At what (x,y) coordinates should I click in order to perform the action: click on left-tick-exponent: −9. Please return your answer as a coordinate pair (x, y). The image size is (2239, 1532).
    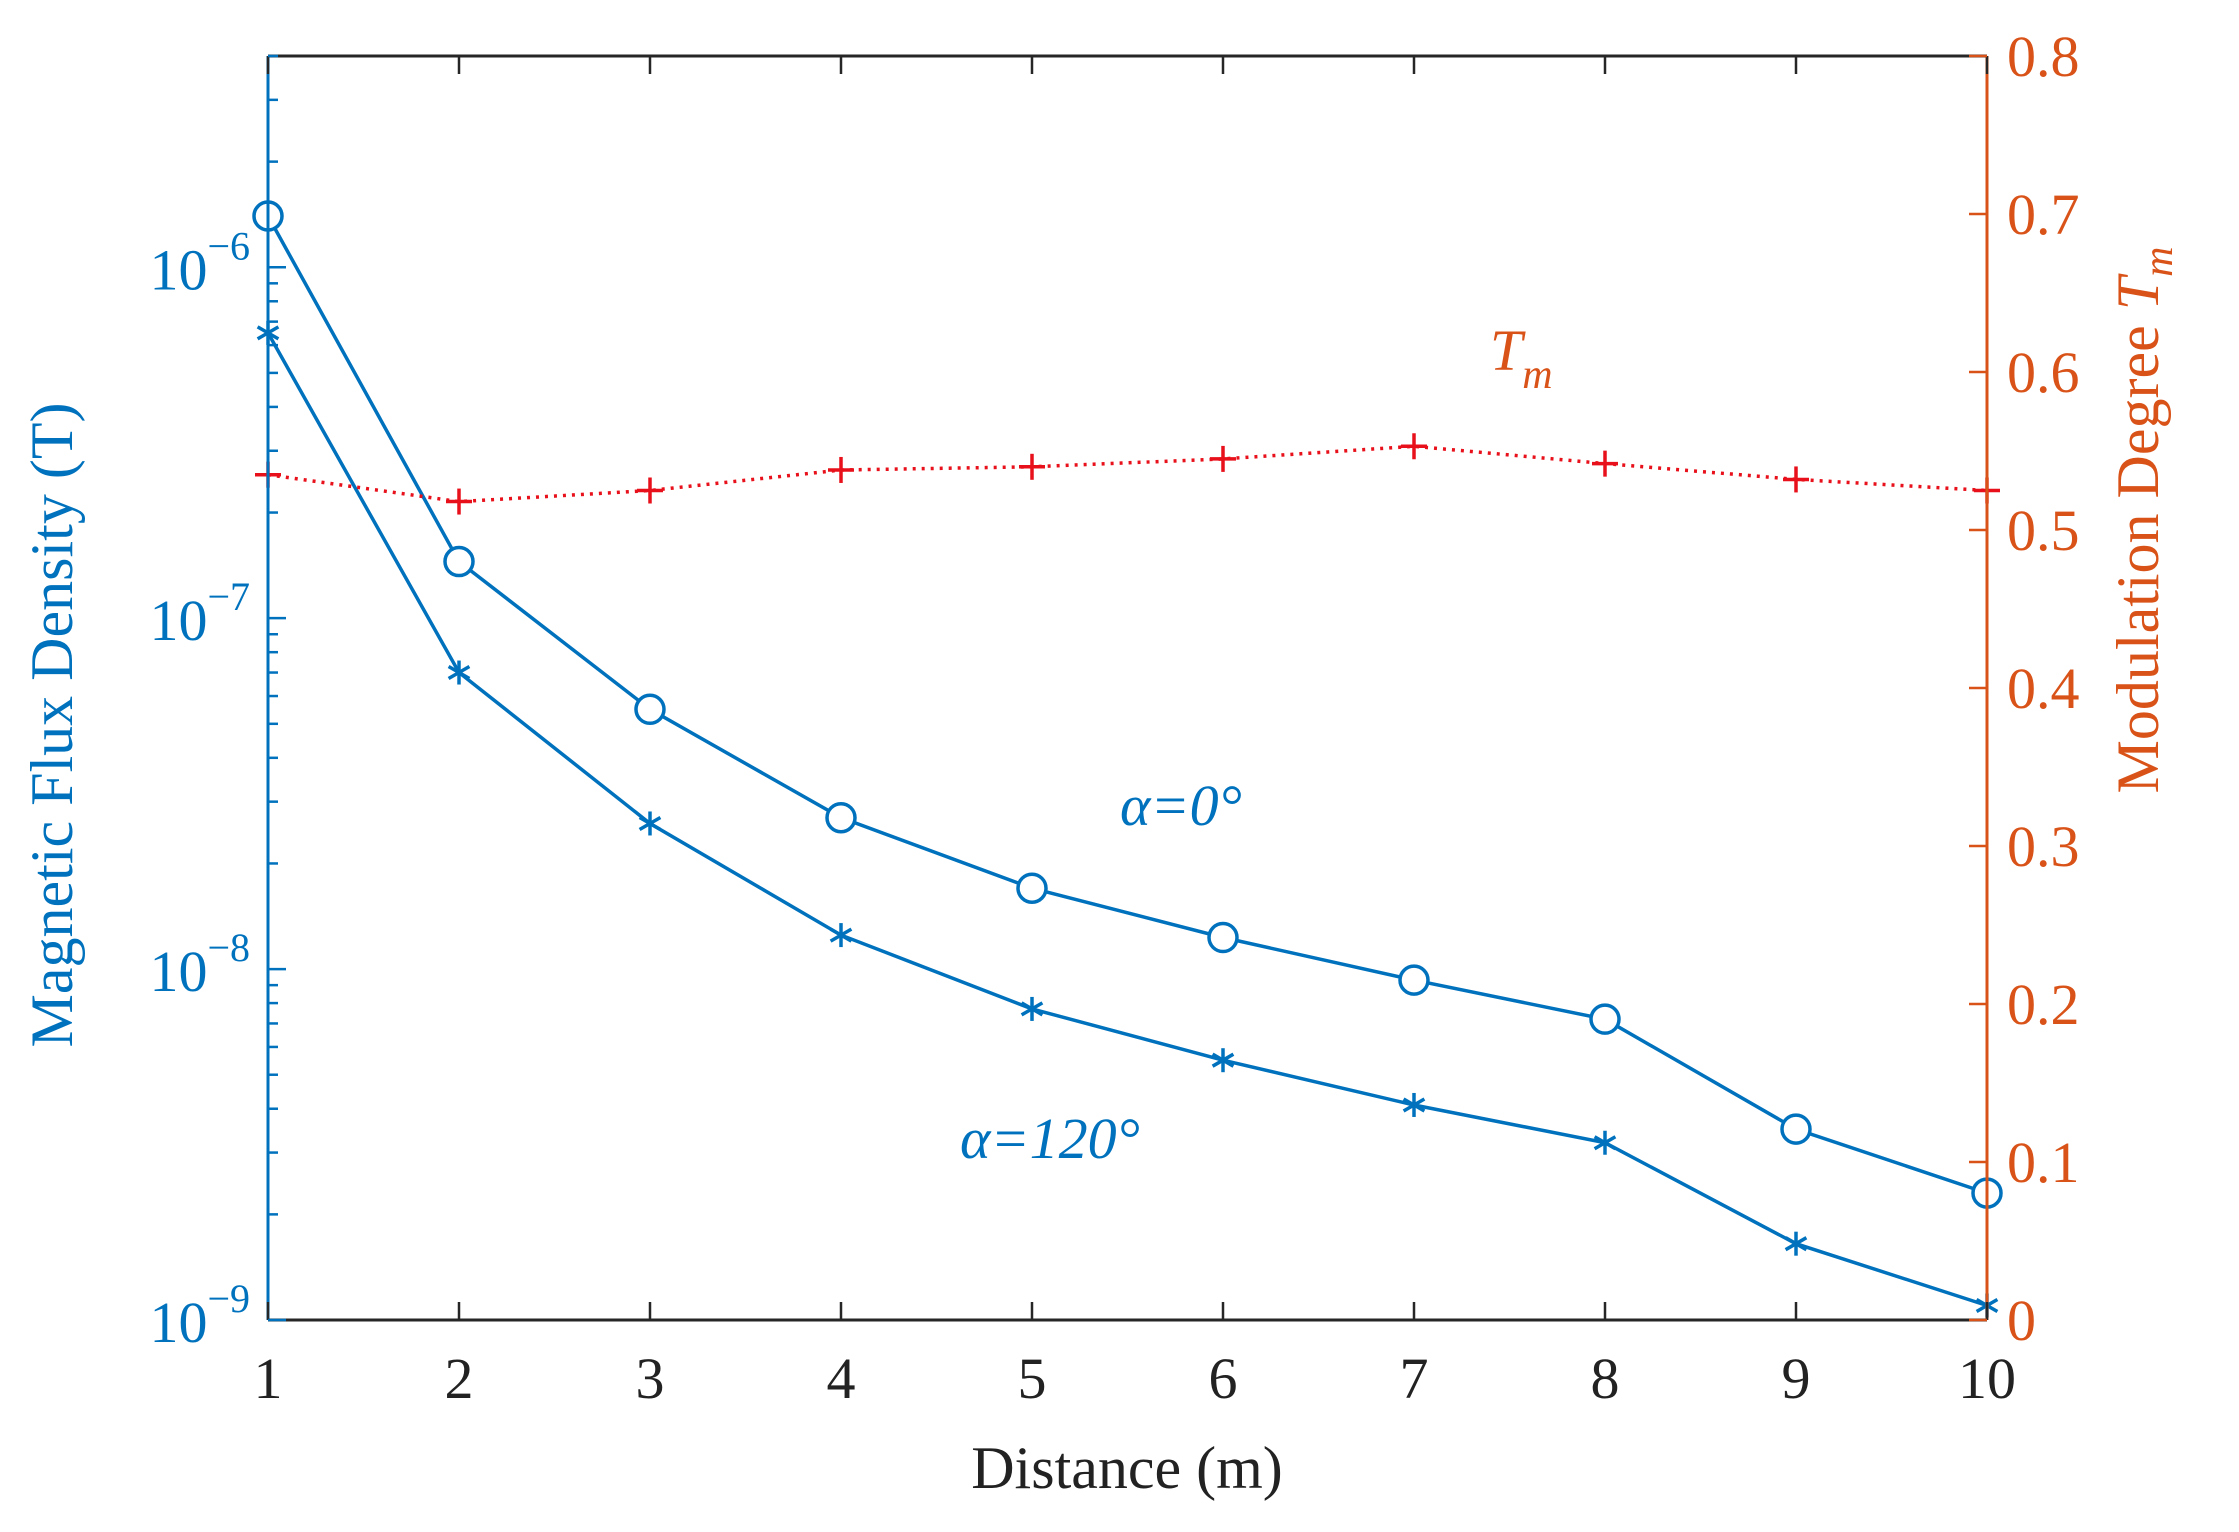
    Looking at the image, I should click on (228, 1298).